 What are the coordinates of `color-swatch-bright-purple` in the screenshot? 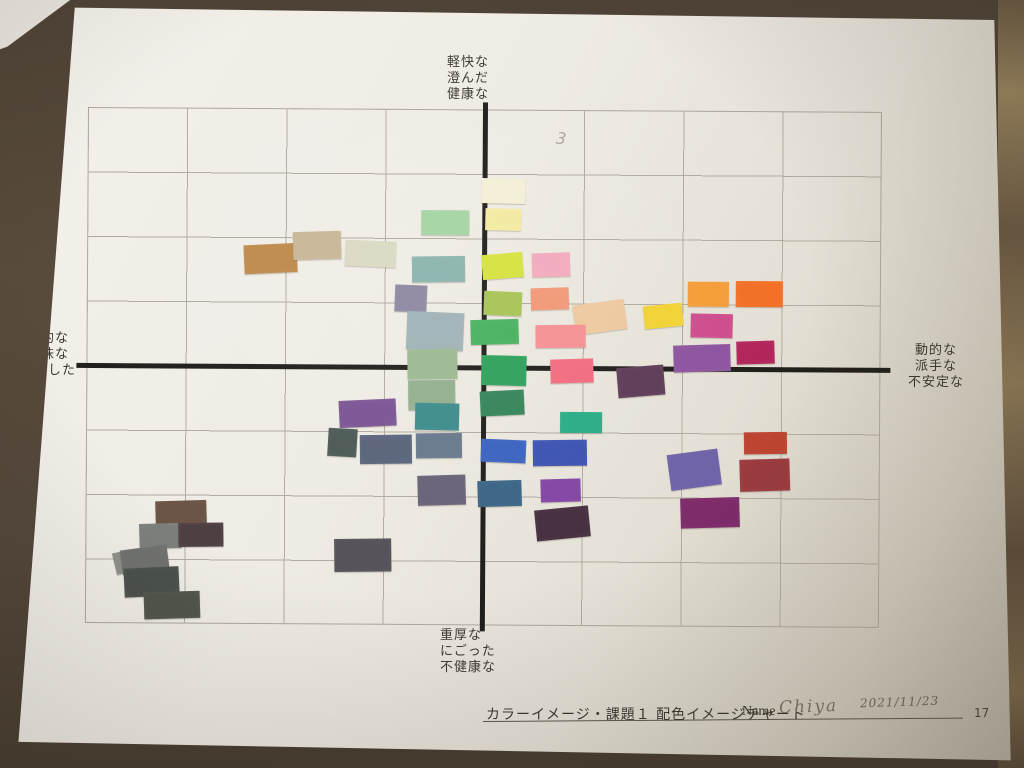 It's located at (560, 490).